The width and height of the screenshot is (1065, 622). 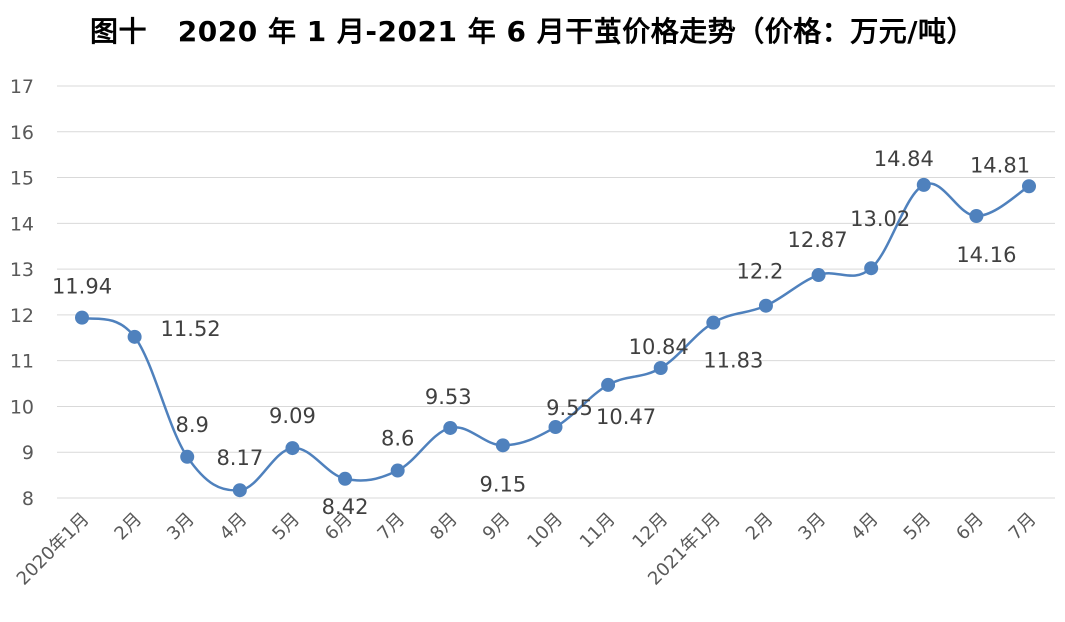 What do you see at coordinates (760, 272) in the screenshot?
I see `data-label: 12.2` at bounding box center [760, 272].